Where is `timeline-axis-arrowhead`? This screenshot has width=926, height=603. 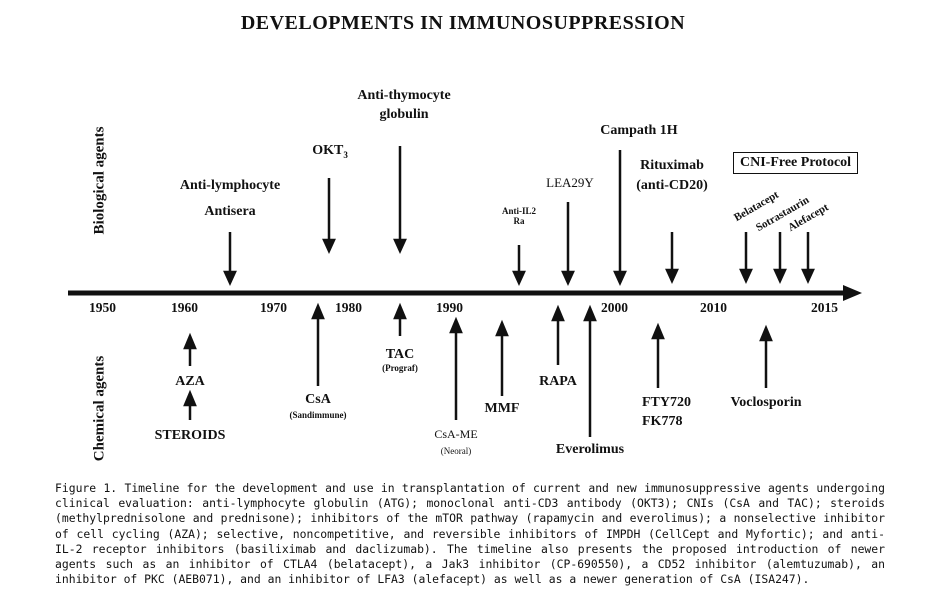
timeline-axis-arrowhead is located at coordinates (852, 293).